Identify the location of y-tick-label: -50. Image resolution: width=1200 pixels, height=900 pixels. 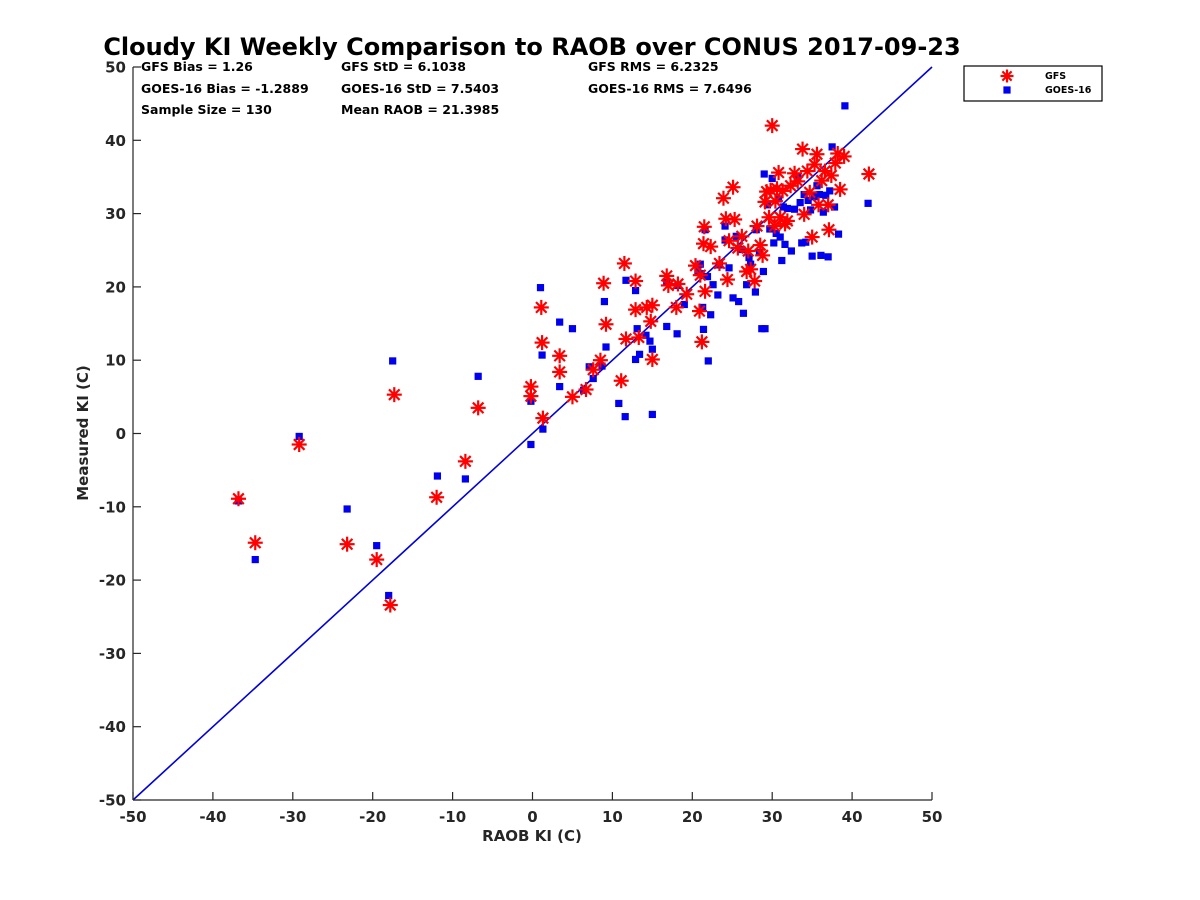
(112, 801).